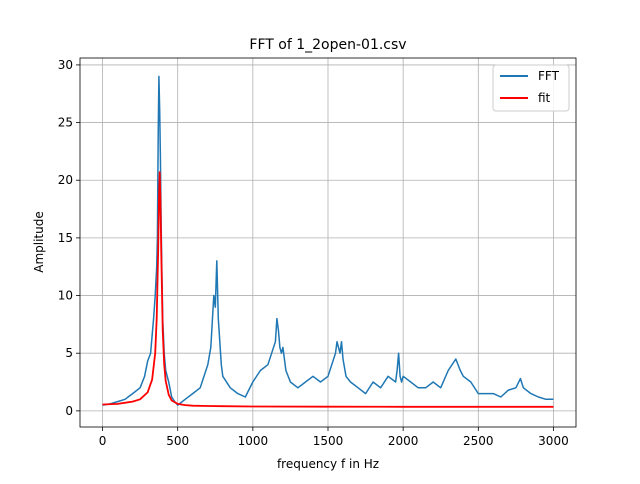 The height and width of the screenshot is (484, 640). Describe the element at coordinates (65, 238) in the screenshot. I see `y-tick-label: 15` at that location.